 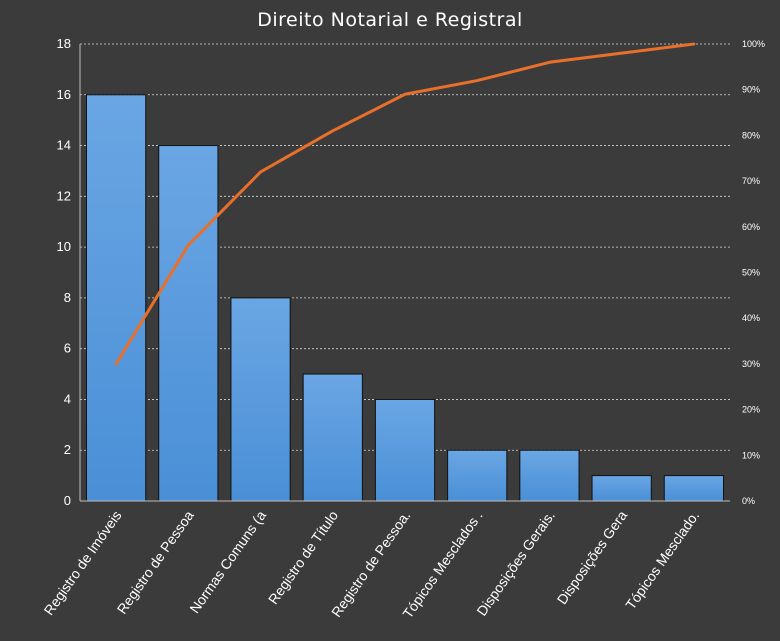 I want to click on y-tick-label: 14, so click(x=64, y=145).